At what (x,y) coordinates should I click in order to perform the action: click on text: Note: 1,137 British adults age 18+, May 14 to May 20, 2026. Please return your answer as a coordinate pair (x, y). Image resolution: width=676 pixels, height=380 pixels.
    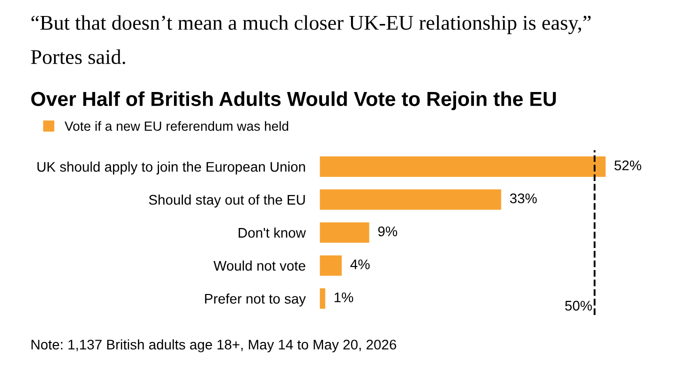
    Looking at the image, I should click on (214, 345).